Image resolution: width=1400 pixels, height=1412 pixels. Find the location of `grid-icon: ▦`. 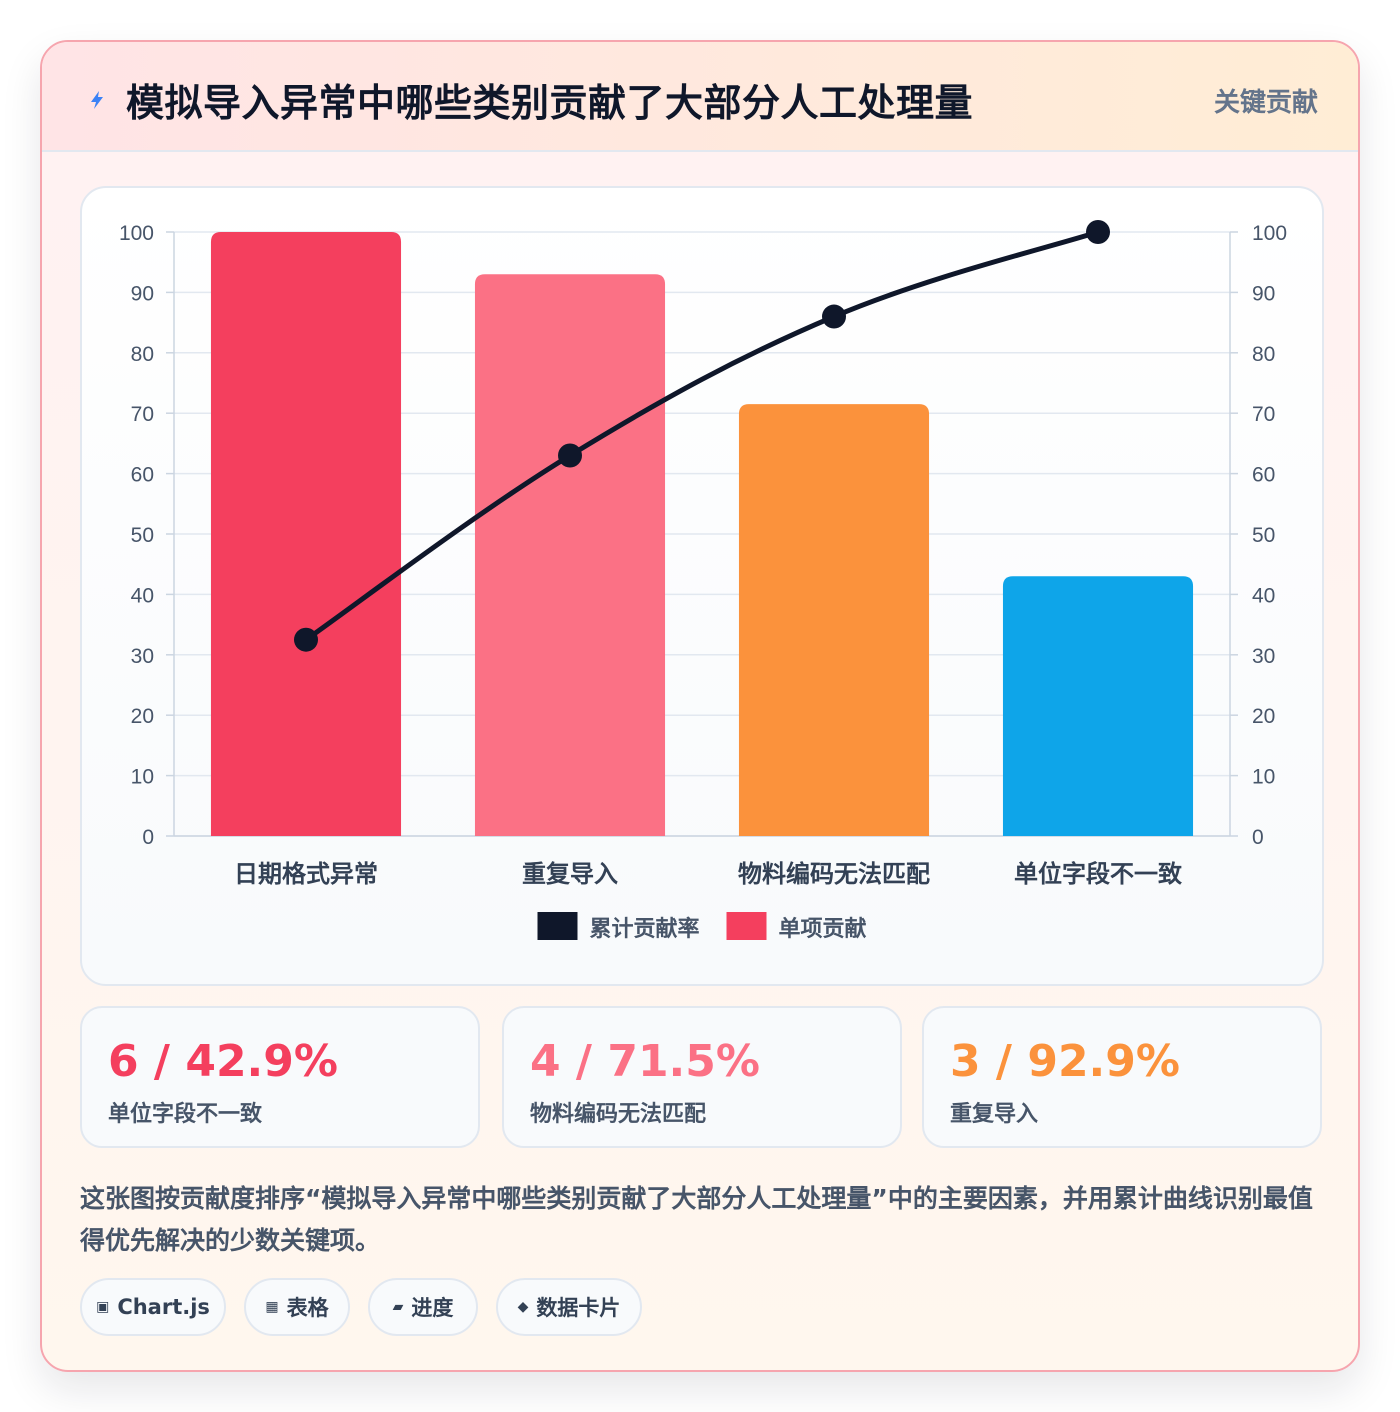

grid-icon: ▦ is located at coordinates (272, 1307).